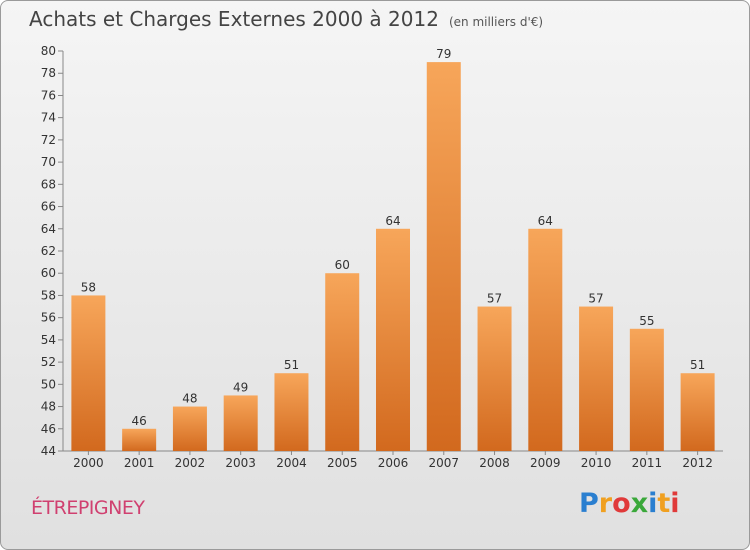 The image size is (750, 550). What do you see at coordinates (545, 463) in the screenshot?
I see `x-tick-label: 2009` at bounding box center [545, 463].